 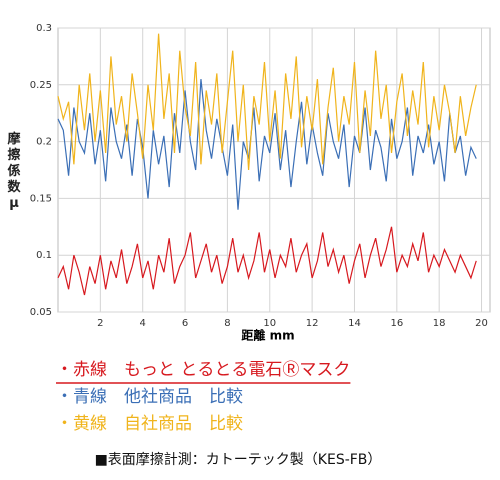 I want to click on x-tick-label: 12, so click(x=312, y=323).